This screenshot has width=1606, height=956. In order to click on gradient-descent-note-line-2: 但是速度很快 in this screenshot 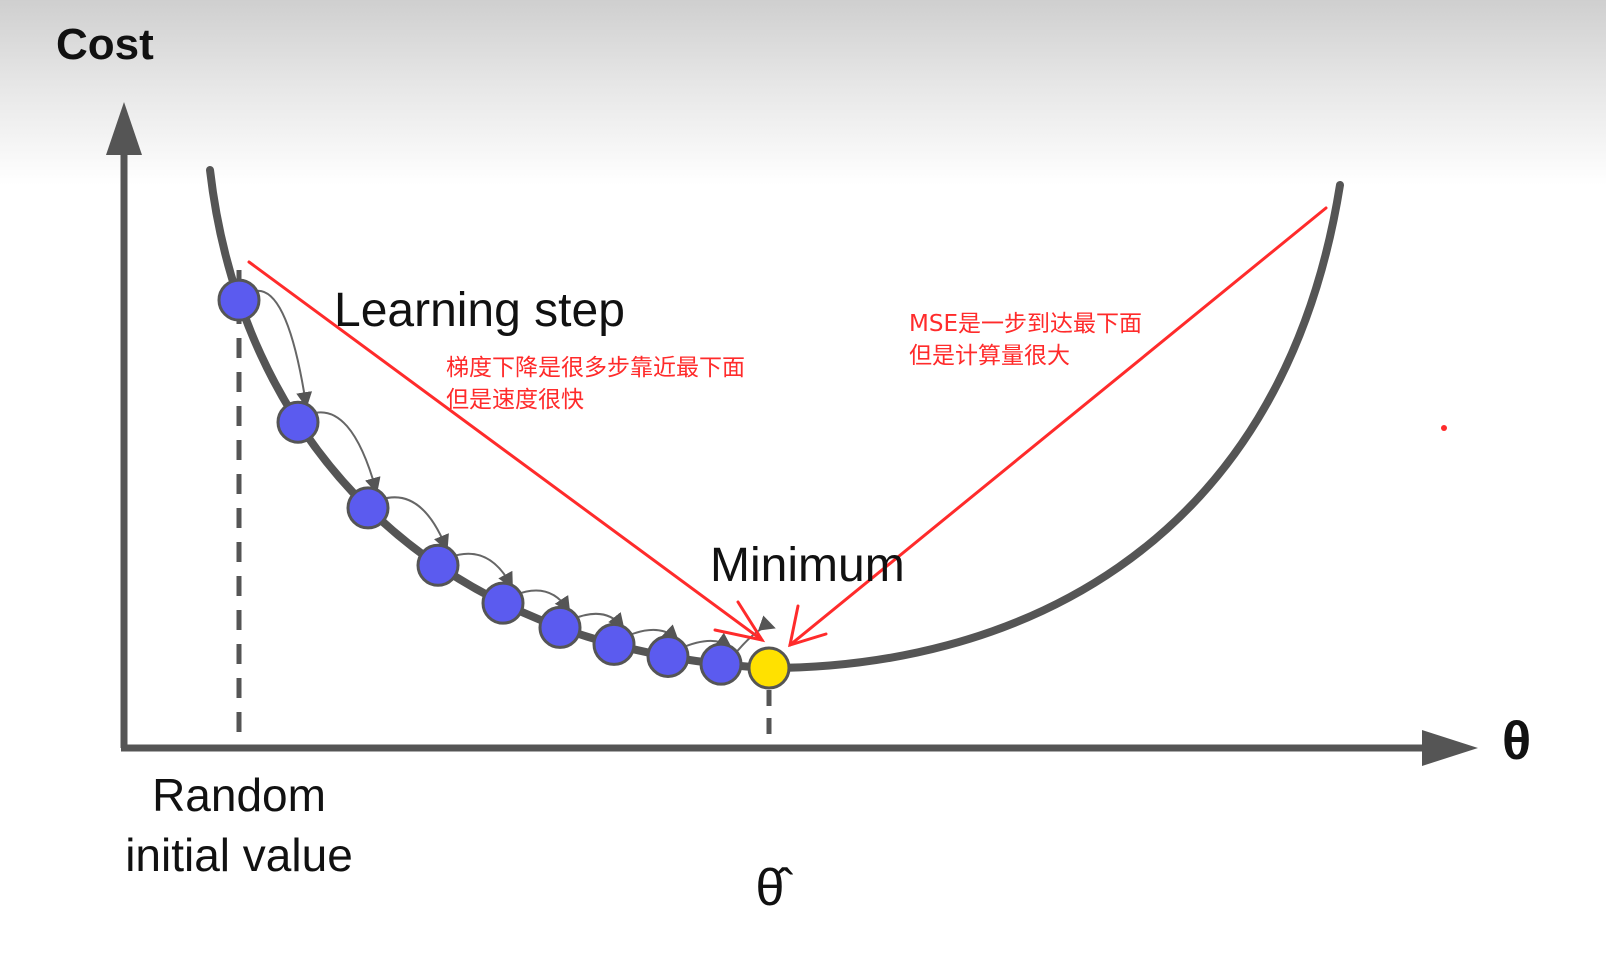, I will do `click(515, 400)`.